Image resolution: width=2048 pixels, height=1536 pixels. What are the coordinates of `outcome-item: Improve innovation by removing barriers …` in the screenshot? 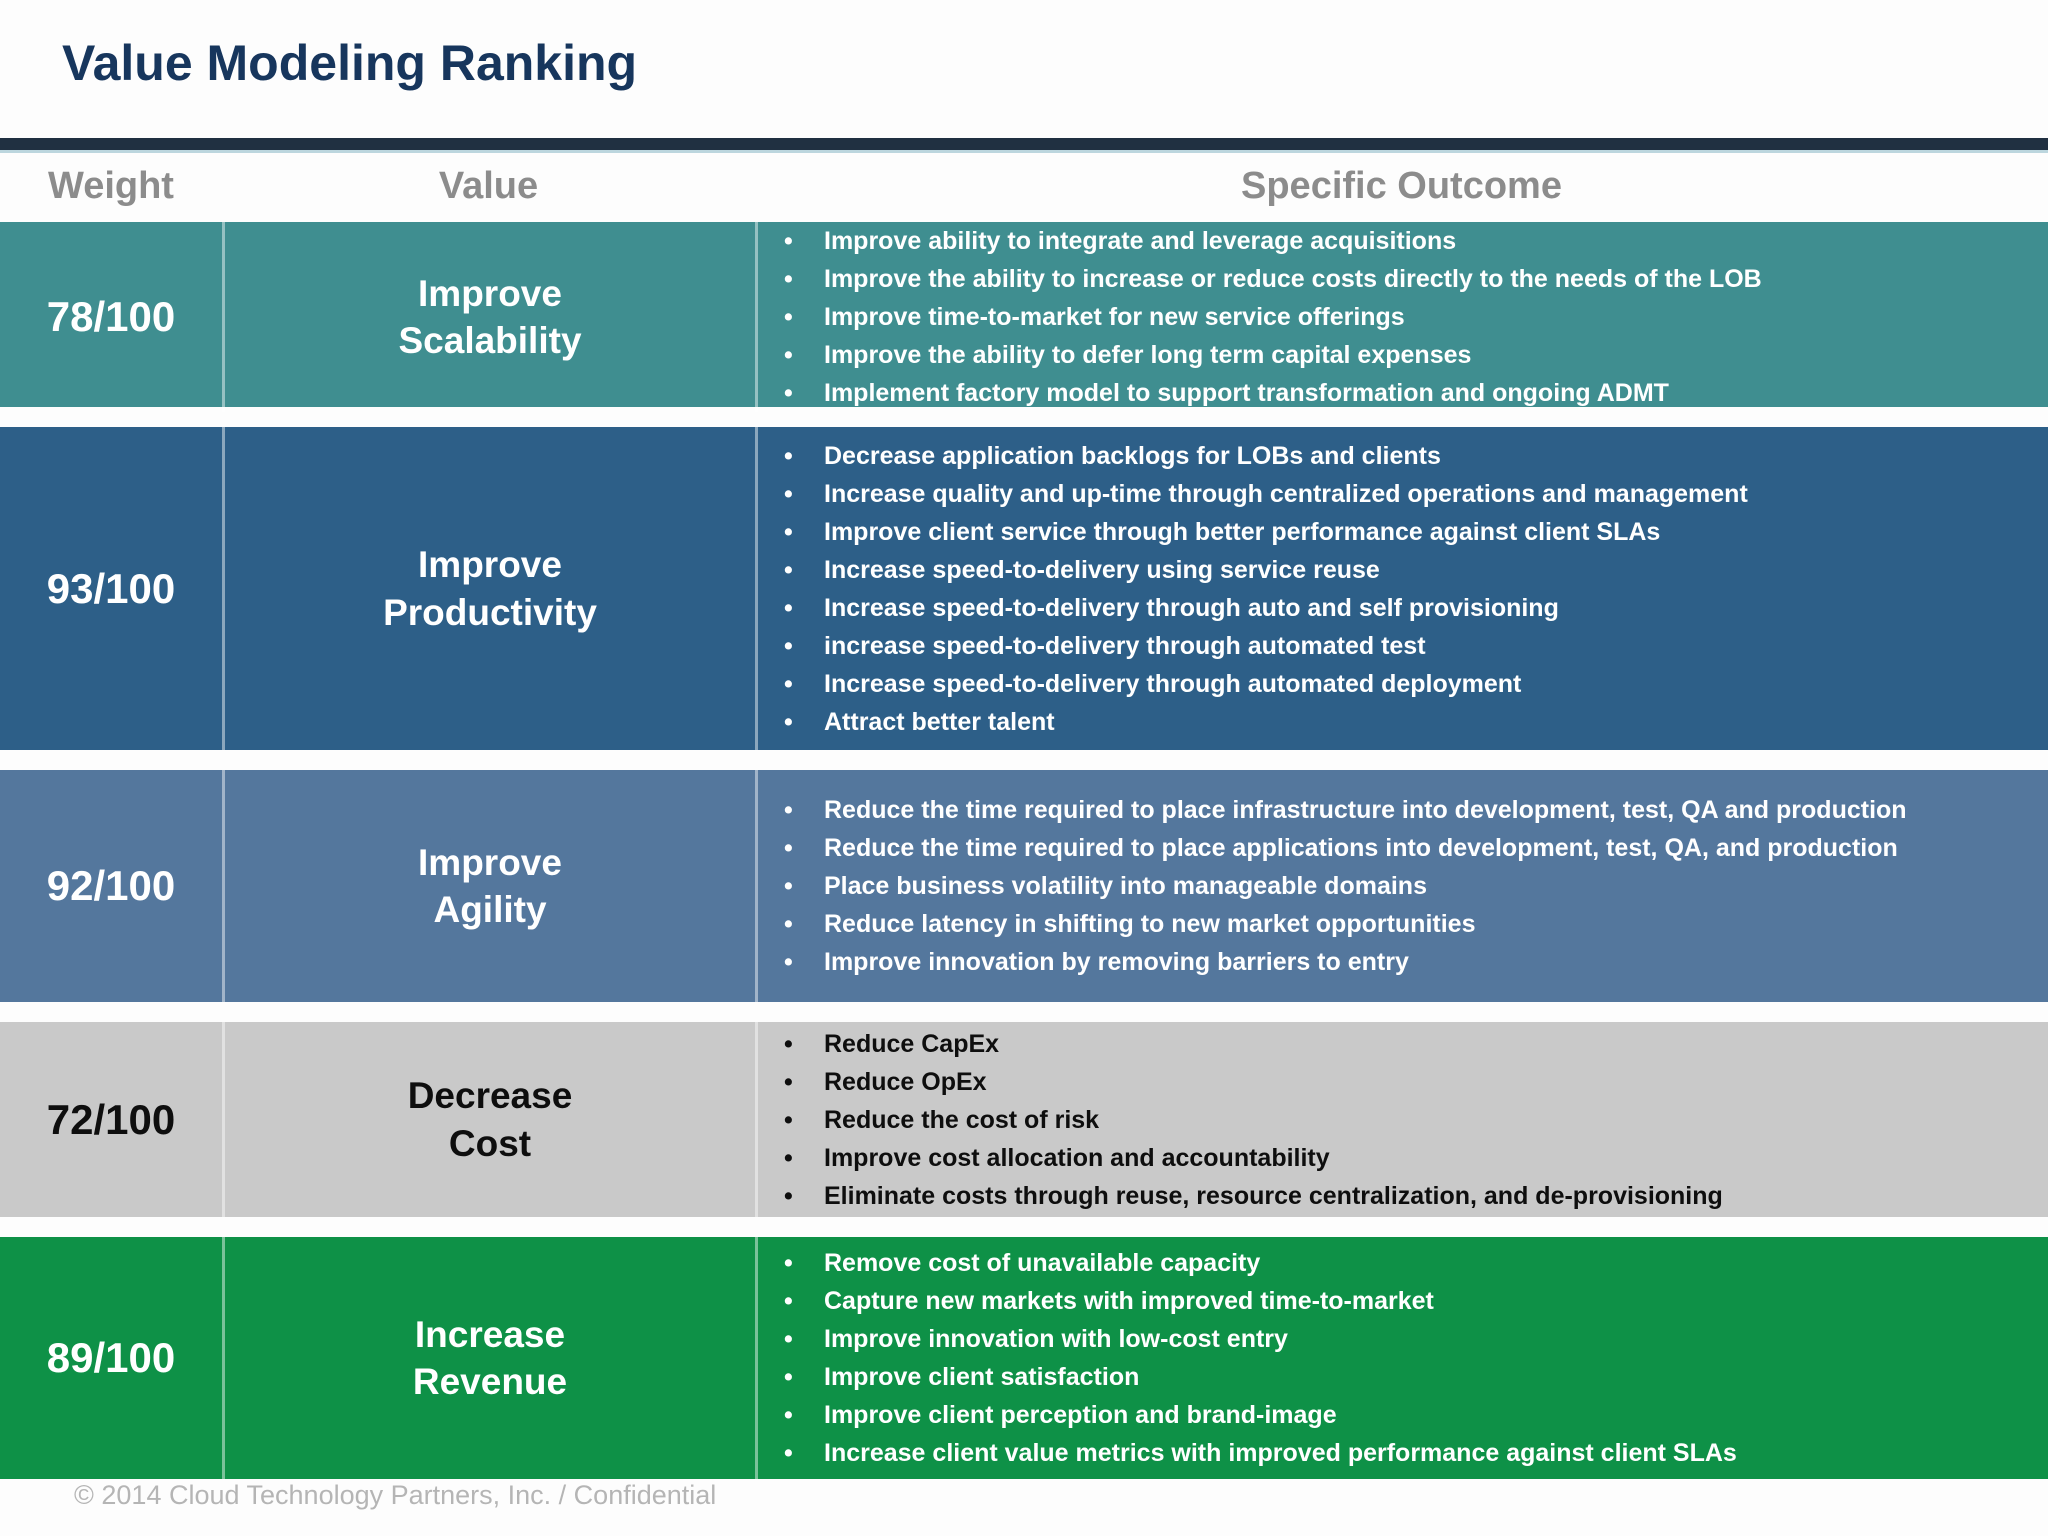 It's located at (1403, 962).